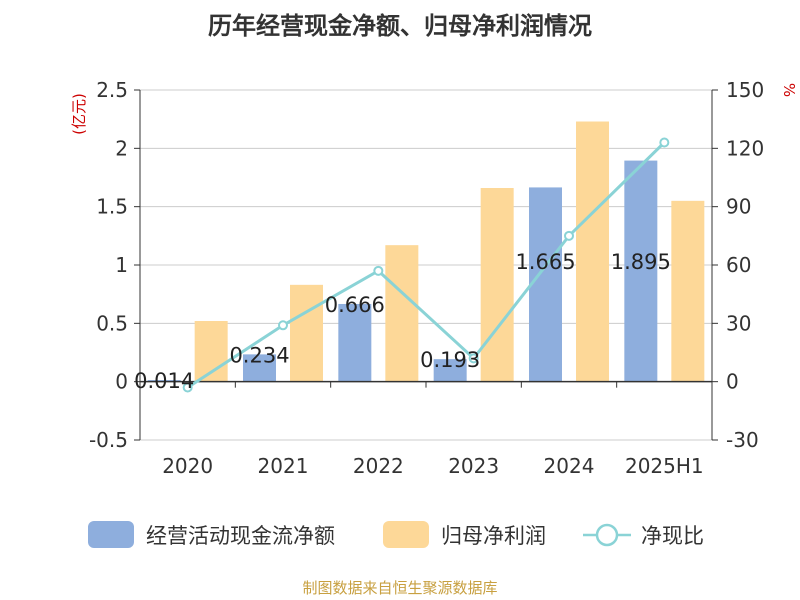  Describe the element at coordinates (240, 536) in the screenshot. I see `legend-label: 经营活动现金流净额` at that location.